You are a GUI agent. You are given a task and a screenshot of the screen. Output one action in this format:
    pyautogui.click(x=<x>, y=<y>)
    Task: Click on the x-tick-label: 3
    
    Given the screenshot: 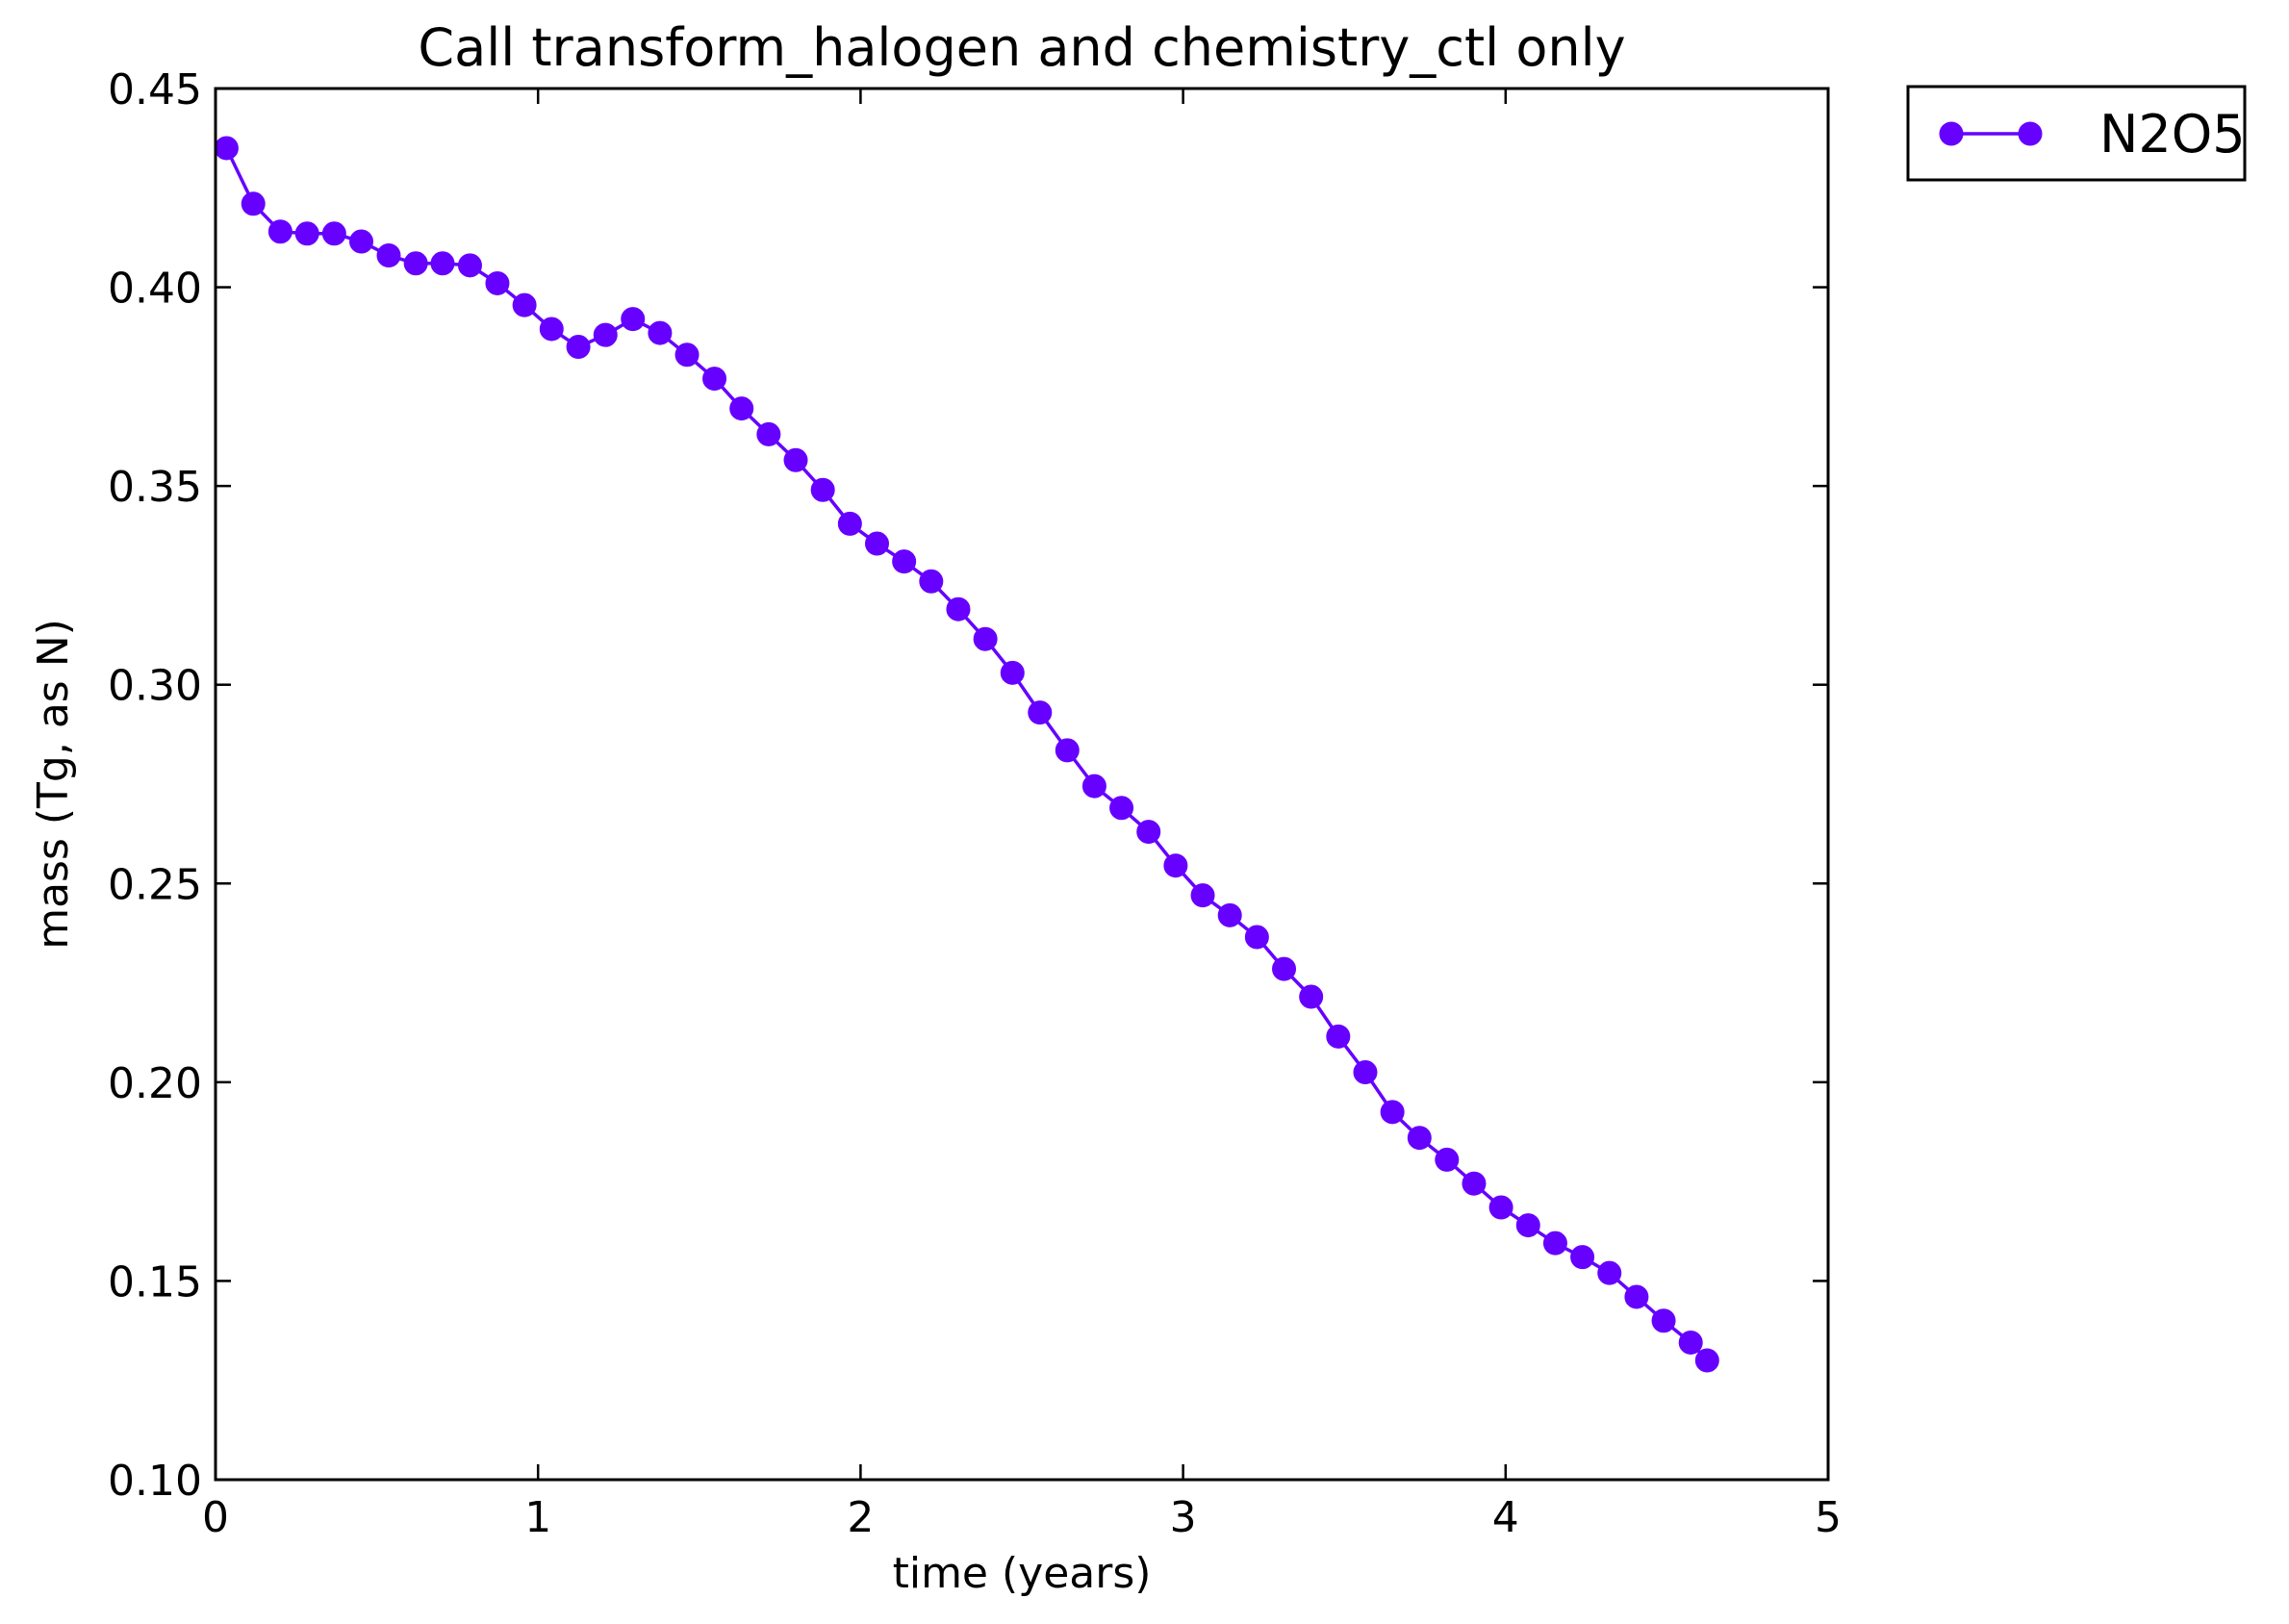 What is the action you would take?
    pyautogui.click(x=1183, y=1517)
    